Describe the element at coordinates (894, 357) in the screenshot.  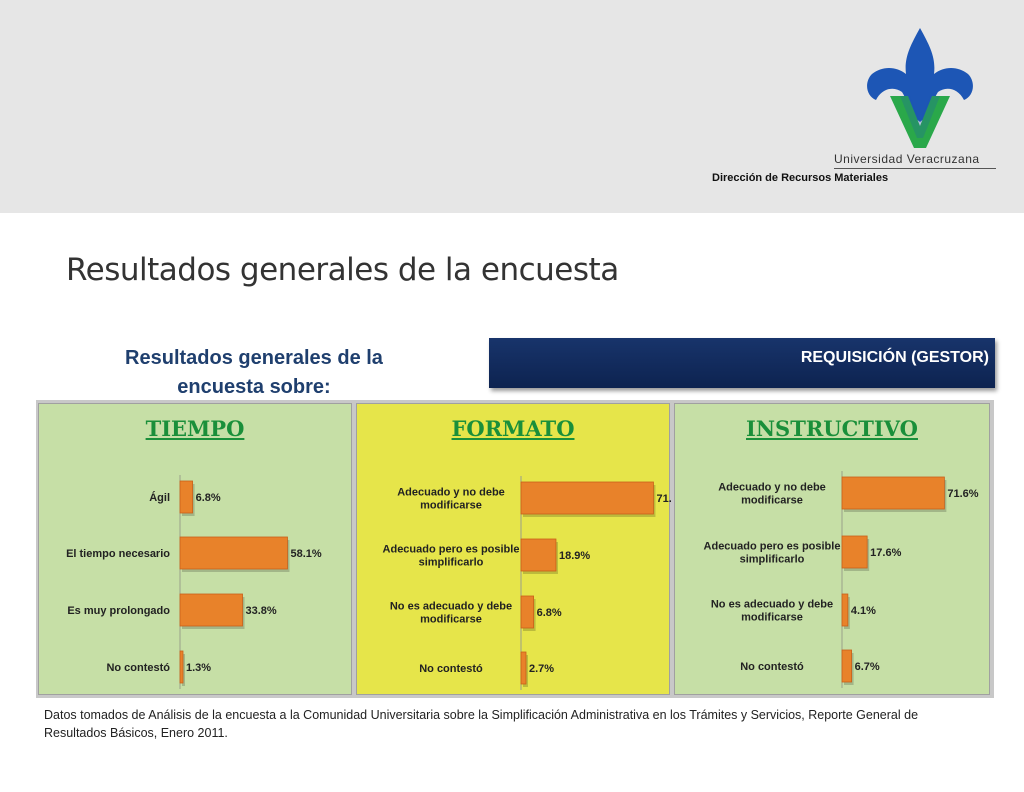
I see `banner-label: REQUISICIÓN (GESTOR)` at that location.